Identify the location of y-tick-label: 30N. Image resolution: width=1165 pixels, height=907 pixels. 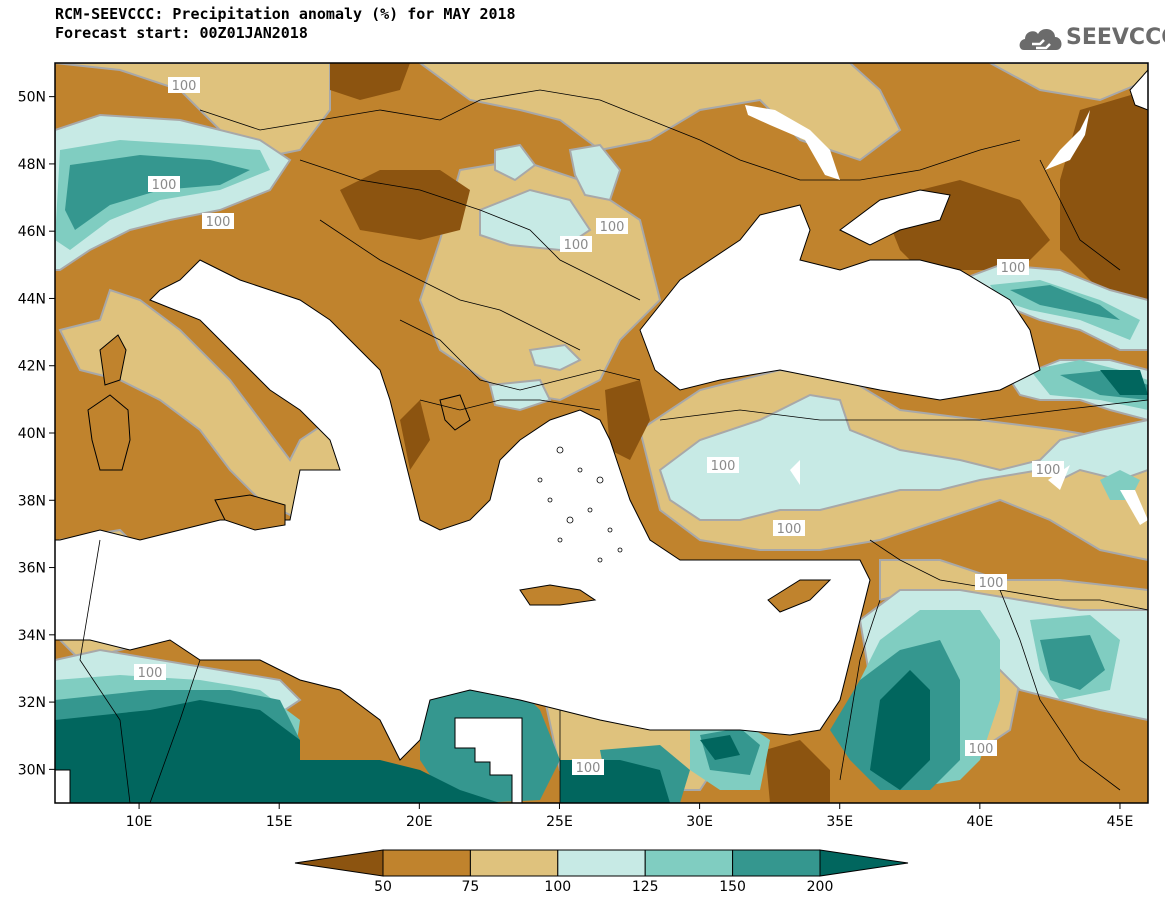
(32, 770).